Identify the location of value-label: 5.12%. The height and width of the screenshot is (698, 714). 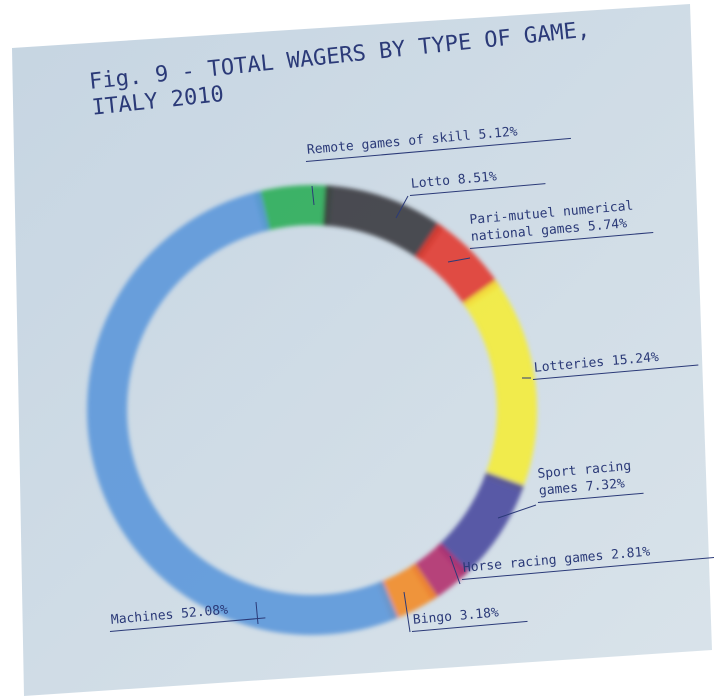
(498, 133).